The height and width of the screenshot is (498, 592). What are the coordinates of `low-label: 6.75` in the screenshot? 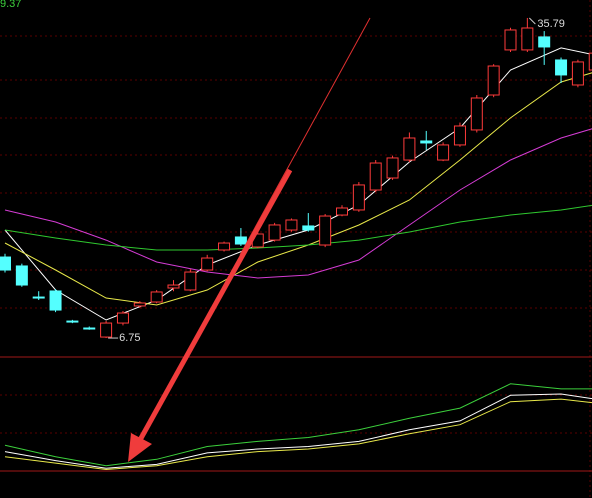 It's located at (129, 338).